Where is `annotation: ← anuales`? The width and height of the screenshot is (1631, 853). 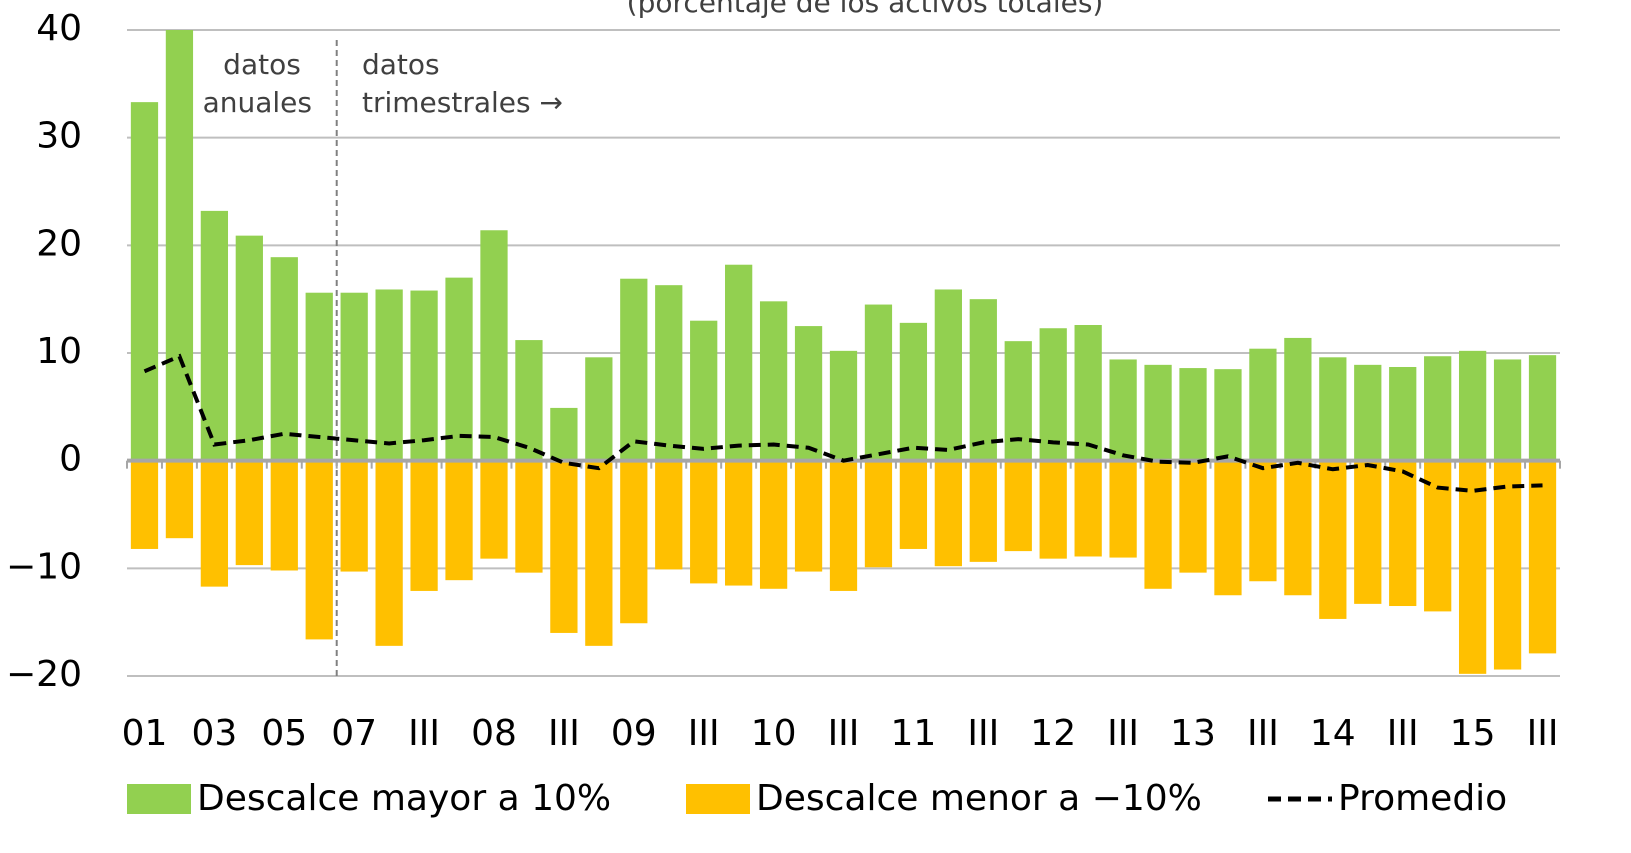 annotation: ← anuales is located at coordinates (241, 102).